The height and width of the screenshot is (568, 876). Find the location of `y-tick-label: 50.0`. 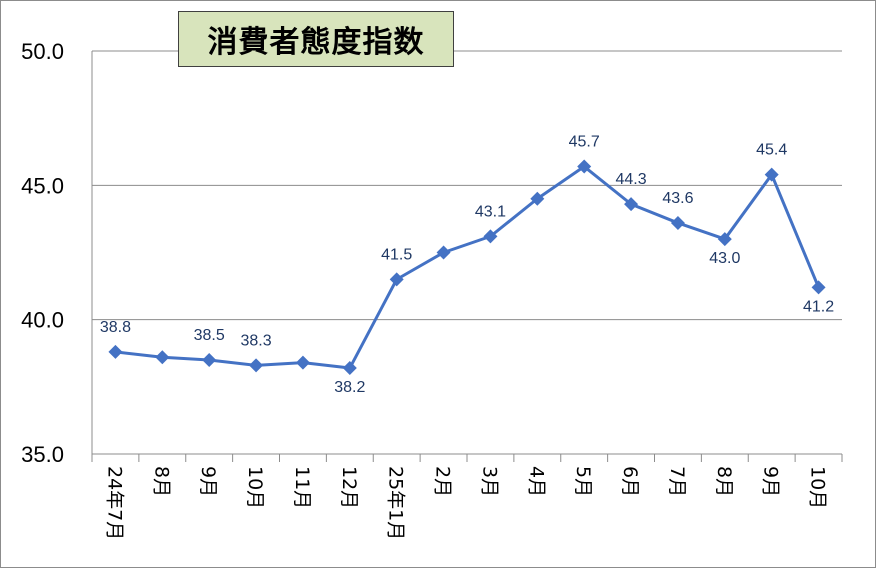

y-tick-label: 50.0 is located at coordinates (42, 51).